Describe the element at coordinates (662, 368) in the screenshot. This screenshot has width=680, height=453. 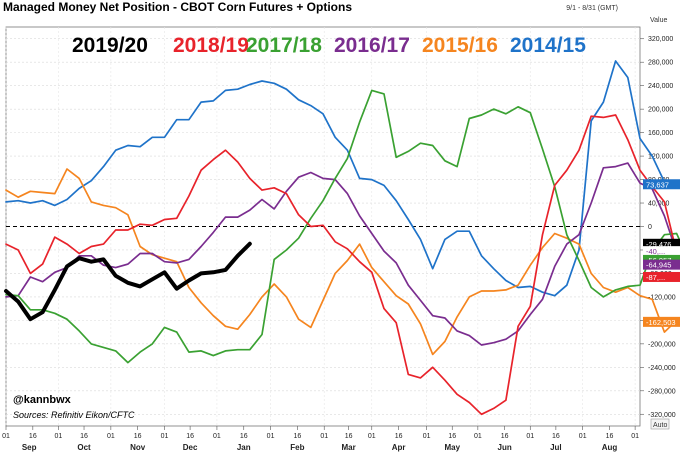
I see `y-tick-label: -240,000` at that location.